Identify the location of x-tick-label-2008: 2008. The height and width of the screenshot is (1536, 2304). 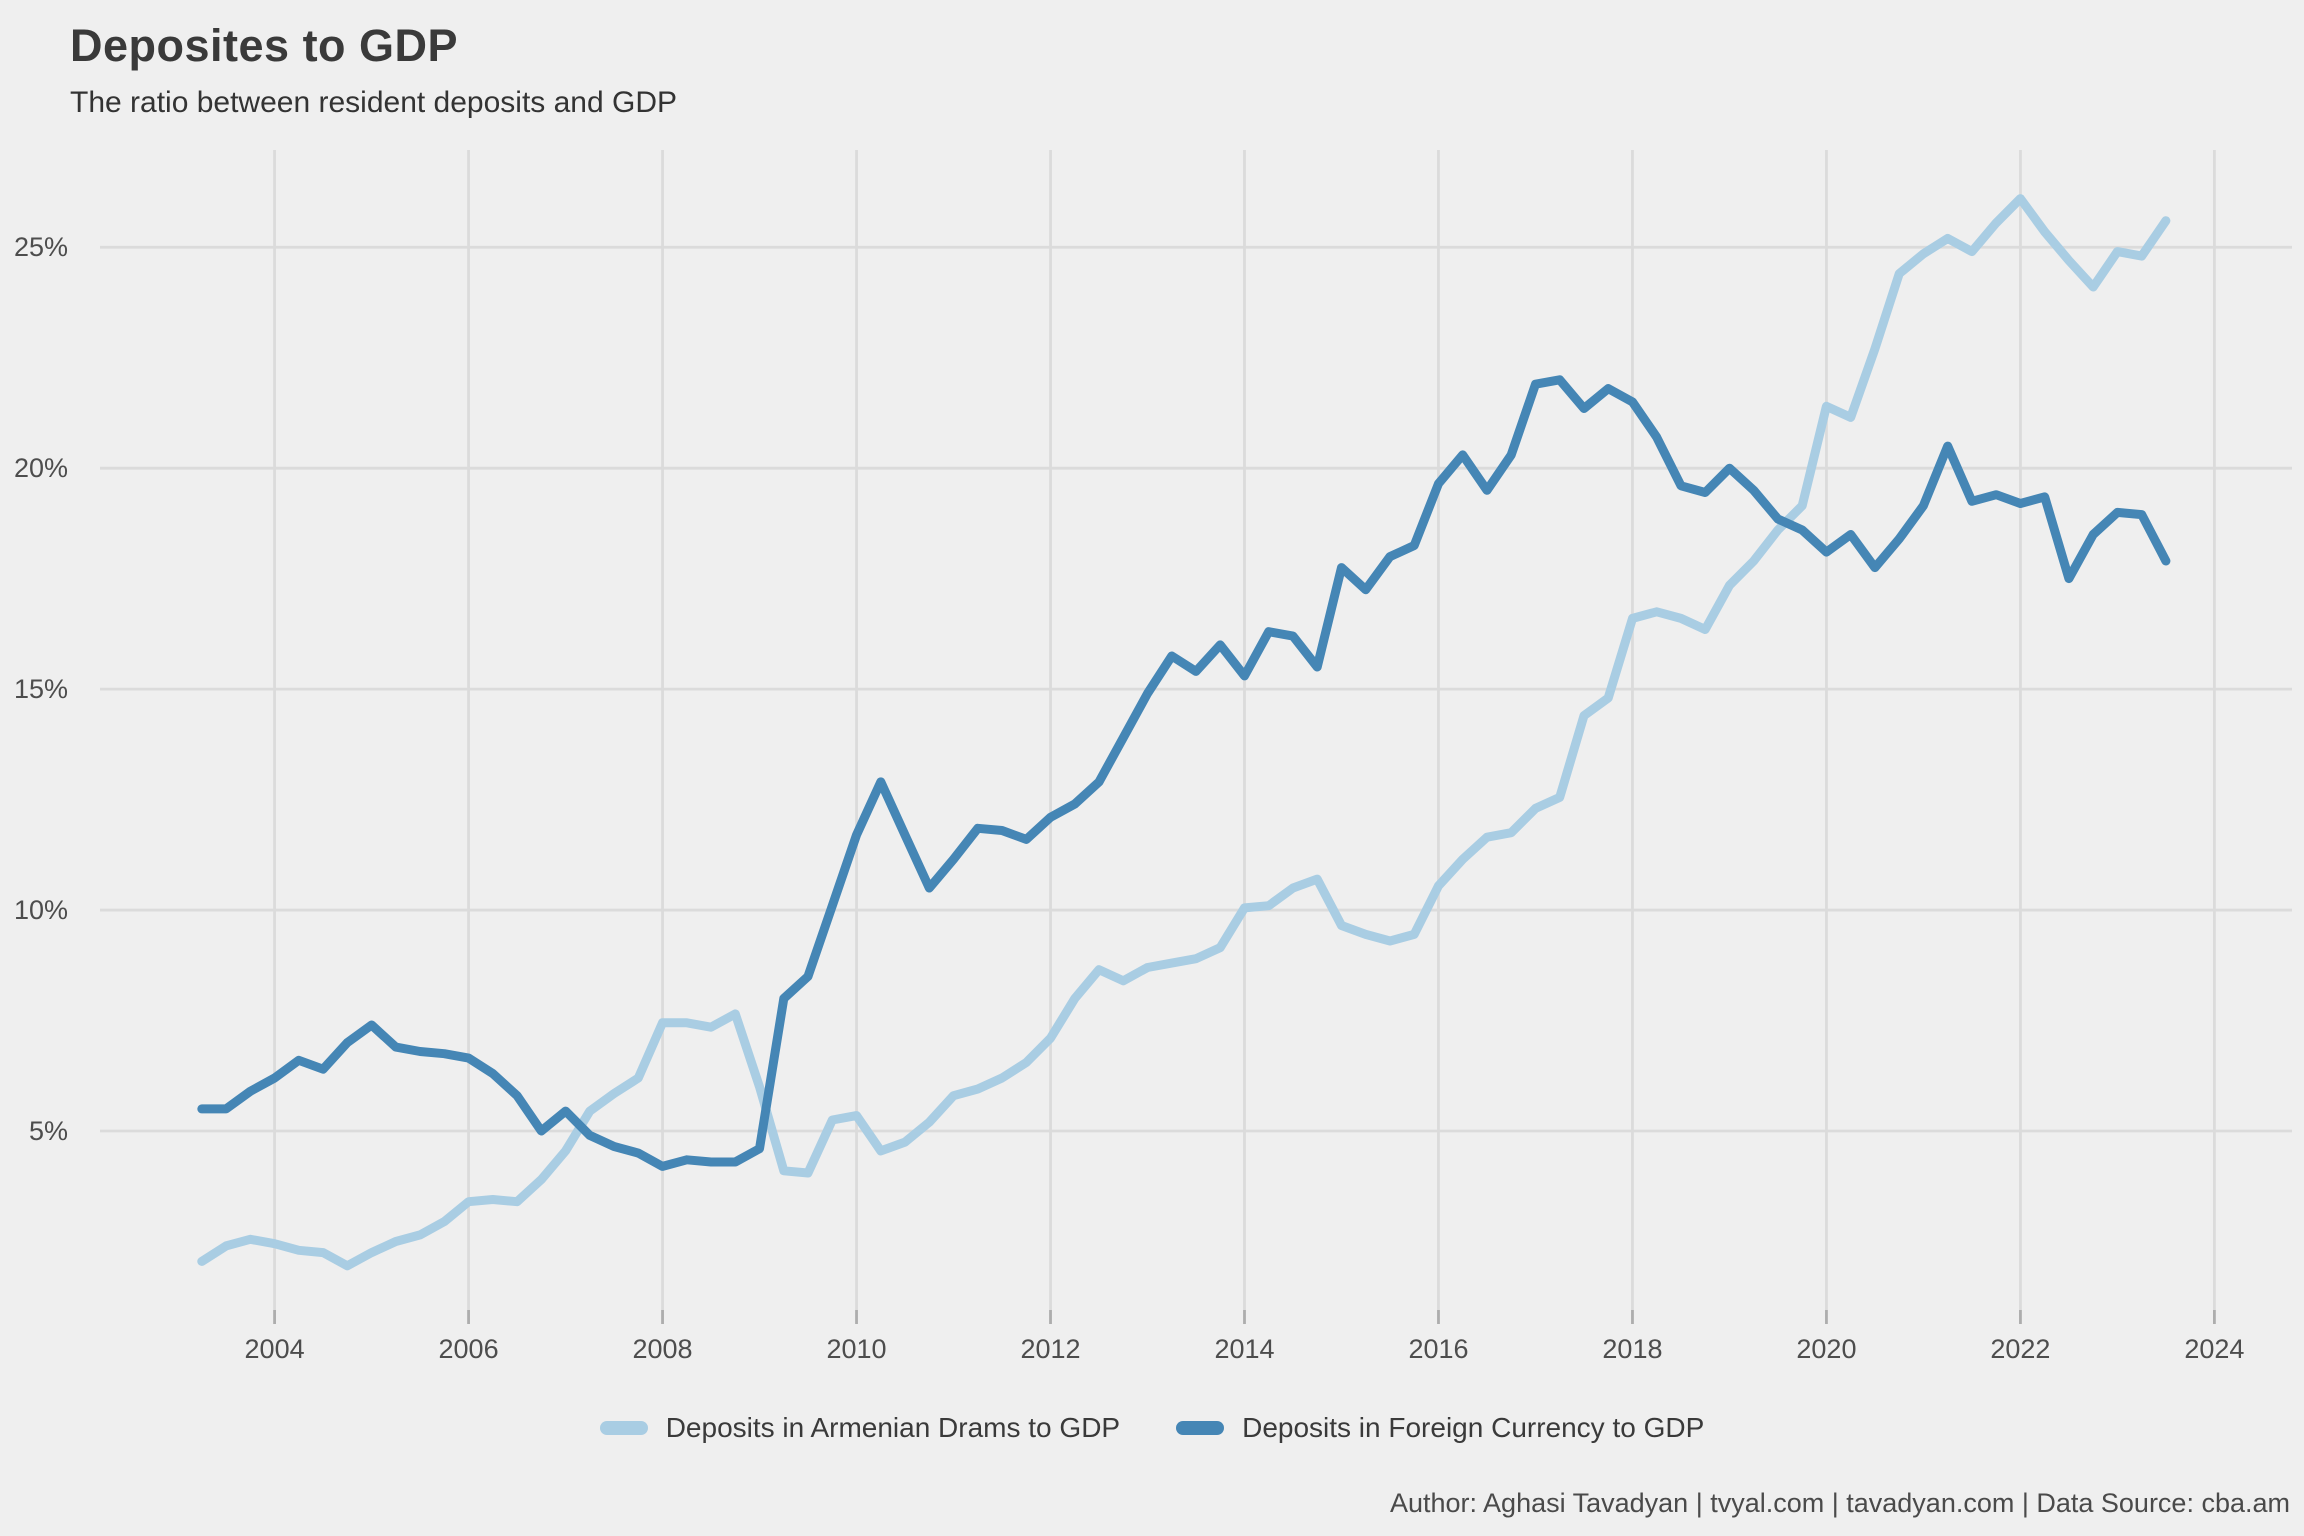
(663, 1349).